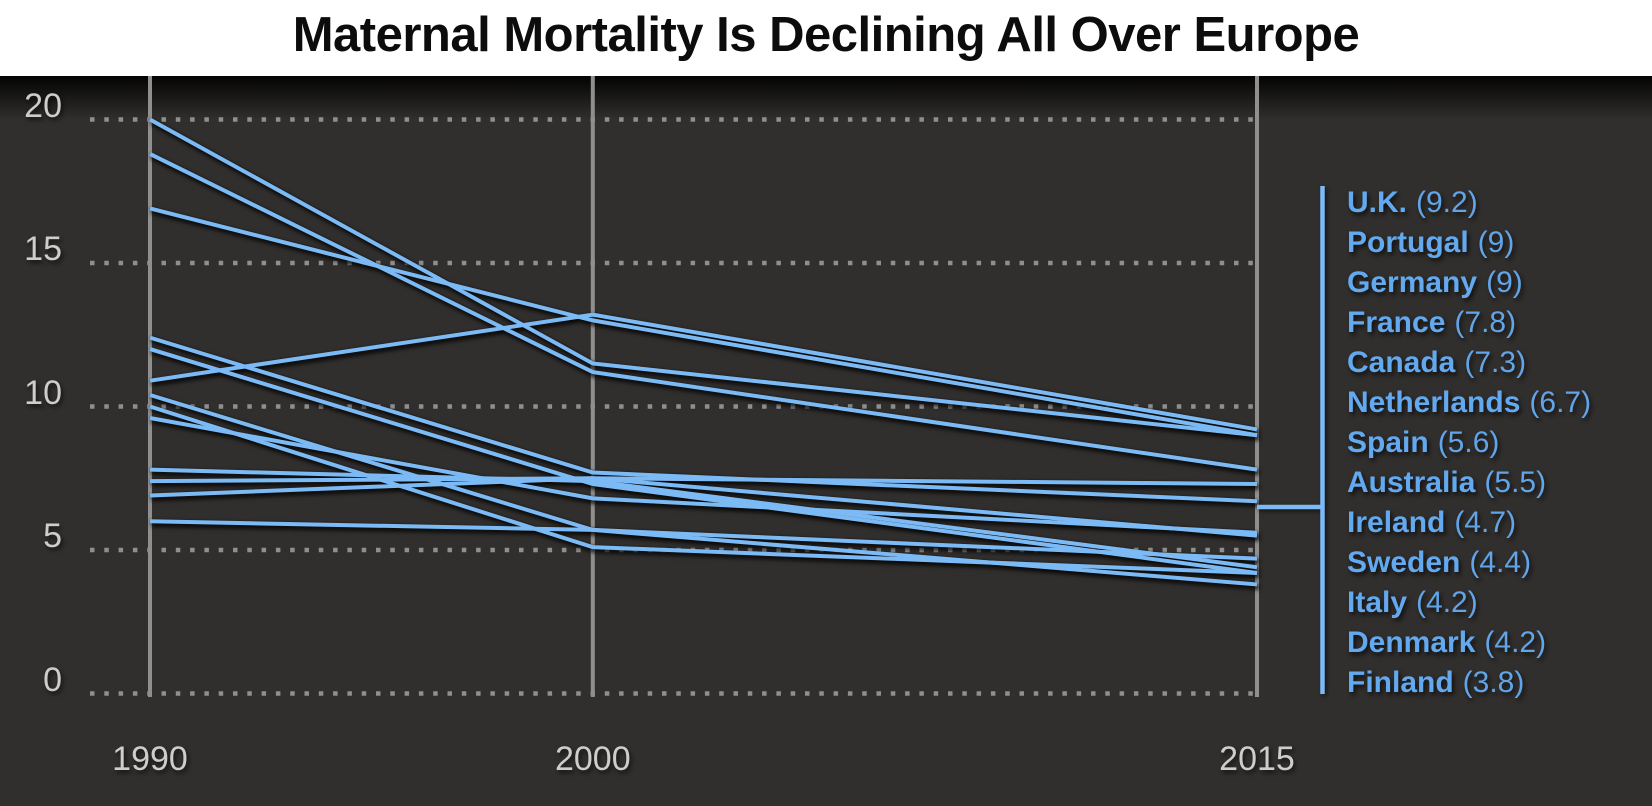 This screenshot has width=1652, height=806. I want to click on legend-item-france: France (7.8), so click(1469, 323).